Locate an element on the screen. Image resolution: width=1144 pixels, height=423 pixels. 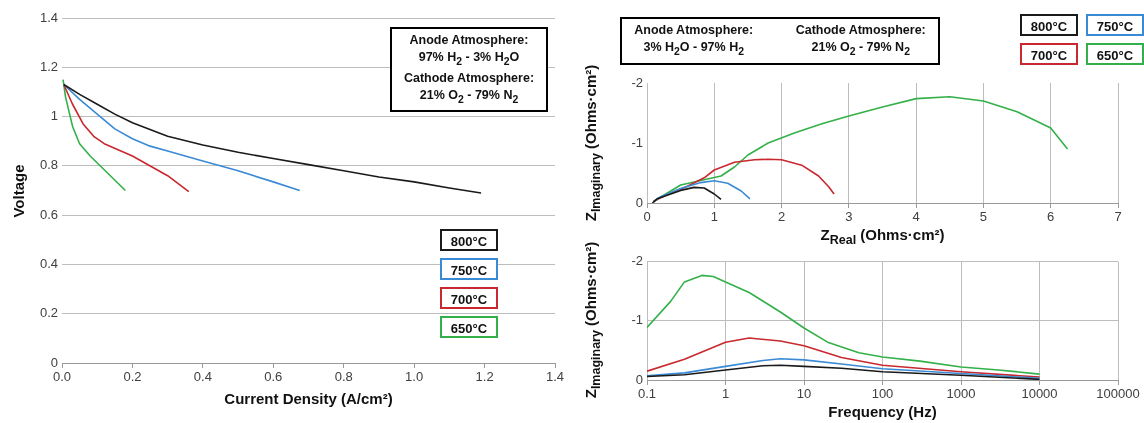
x-tick-label: 0.2 is located at coordinates (132, 377).